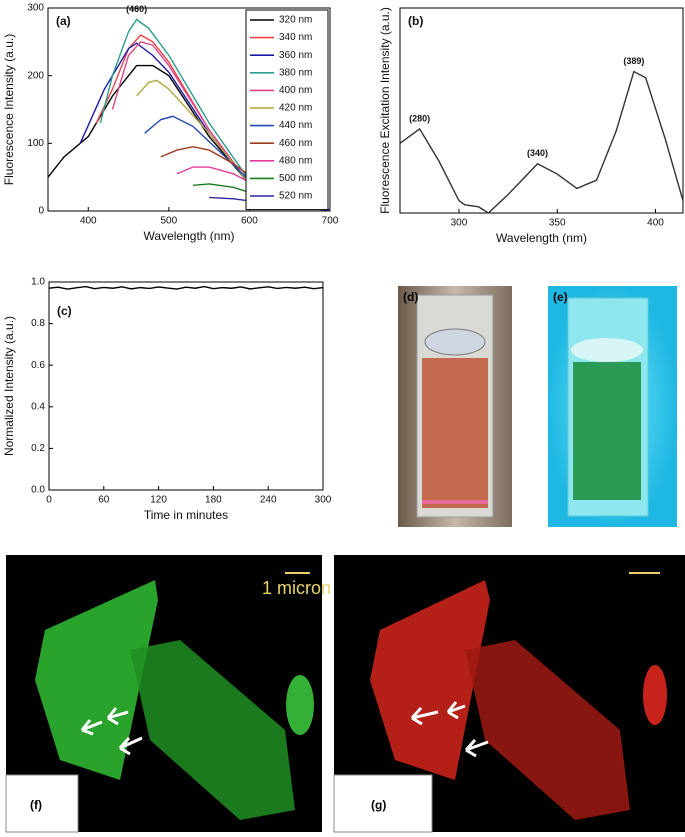 This screenshot has width=685, height=837. Describe the element at coordinates (35, 143) in the screenshot. I see `y-tick-label: 100` at that location.